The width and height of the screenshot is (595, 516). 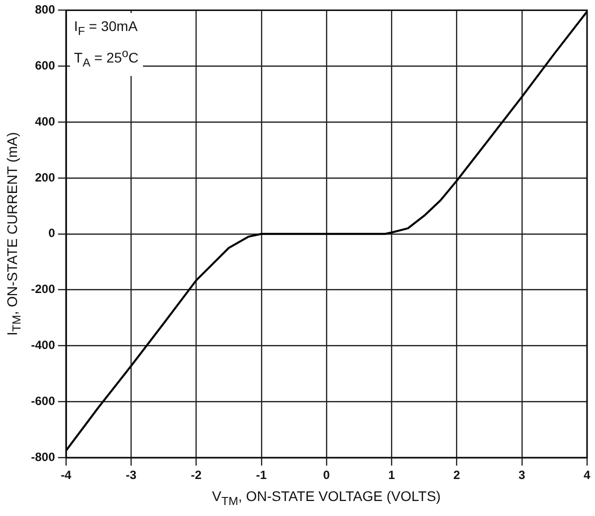 What do you see at coordinates (131, 475) in the screenshot?
I see `x-tick-label: -3` at bounding box center [131, 475].